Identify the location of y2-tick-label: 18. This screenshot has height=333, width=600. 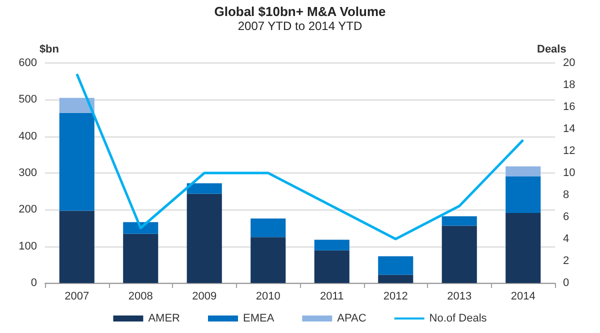
(569, 85).